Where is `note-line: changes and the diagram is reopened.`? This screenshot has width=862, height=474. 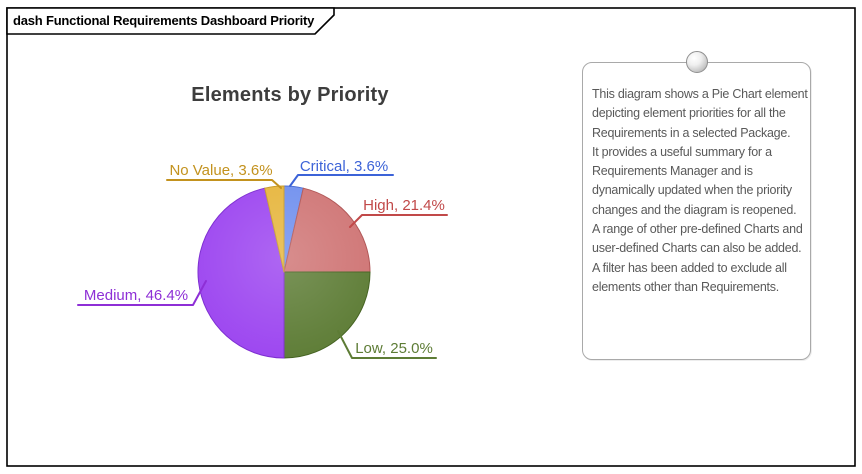 note-line: changes and the diagram is reopened. is located at coordinates (694, 209).